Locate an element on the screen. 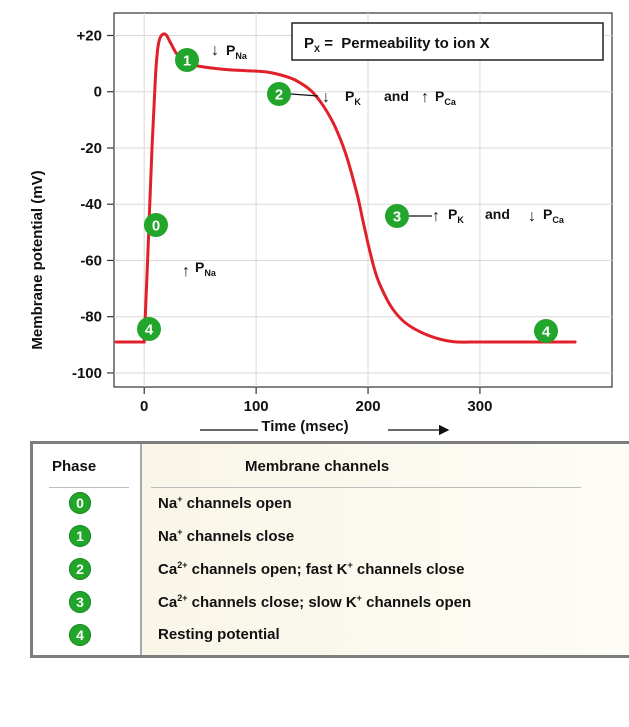  phase-badge: 2 is located at coordinates (80, 569).